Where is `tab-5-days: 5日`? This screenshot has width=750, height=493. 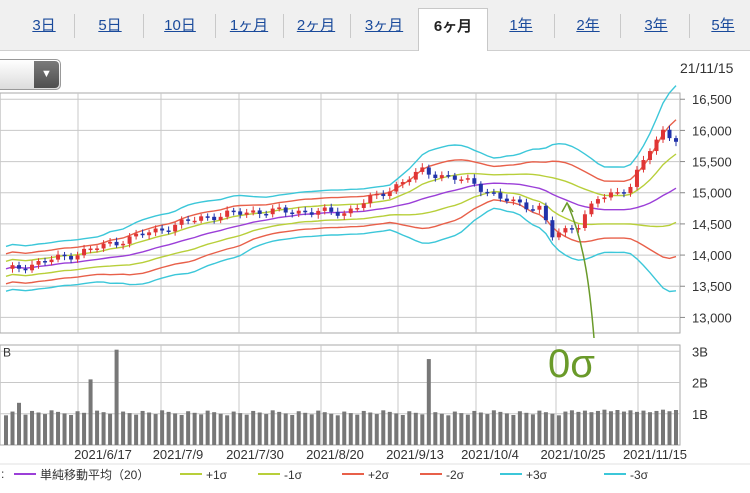 tab-5-days: 5日 is located at coordinates (110, 25).